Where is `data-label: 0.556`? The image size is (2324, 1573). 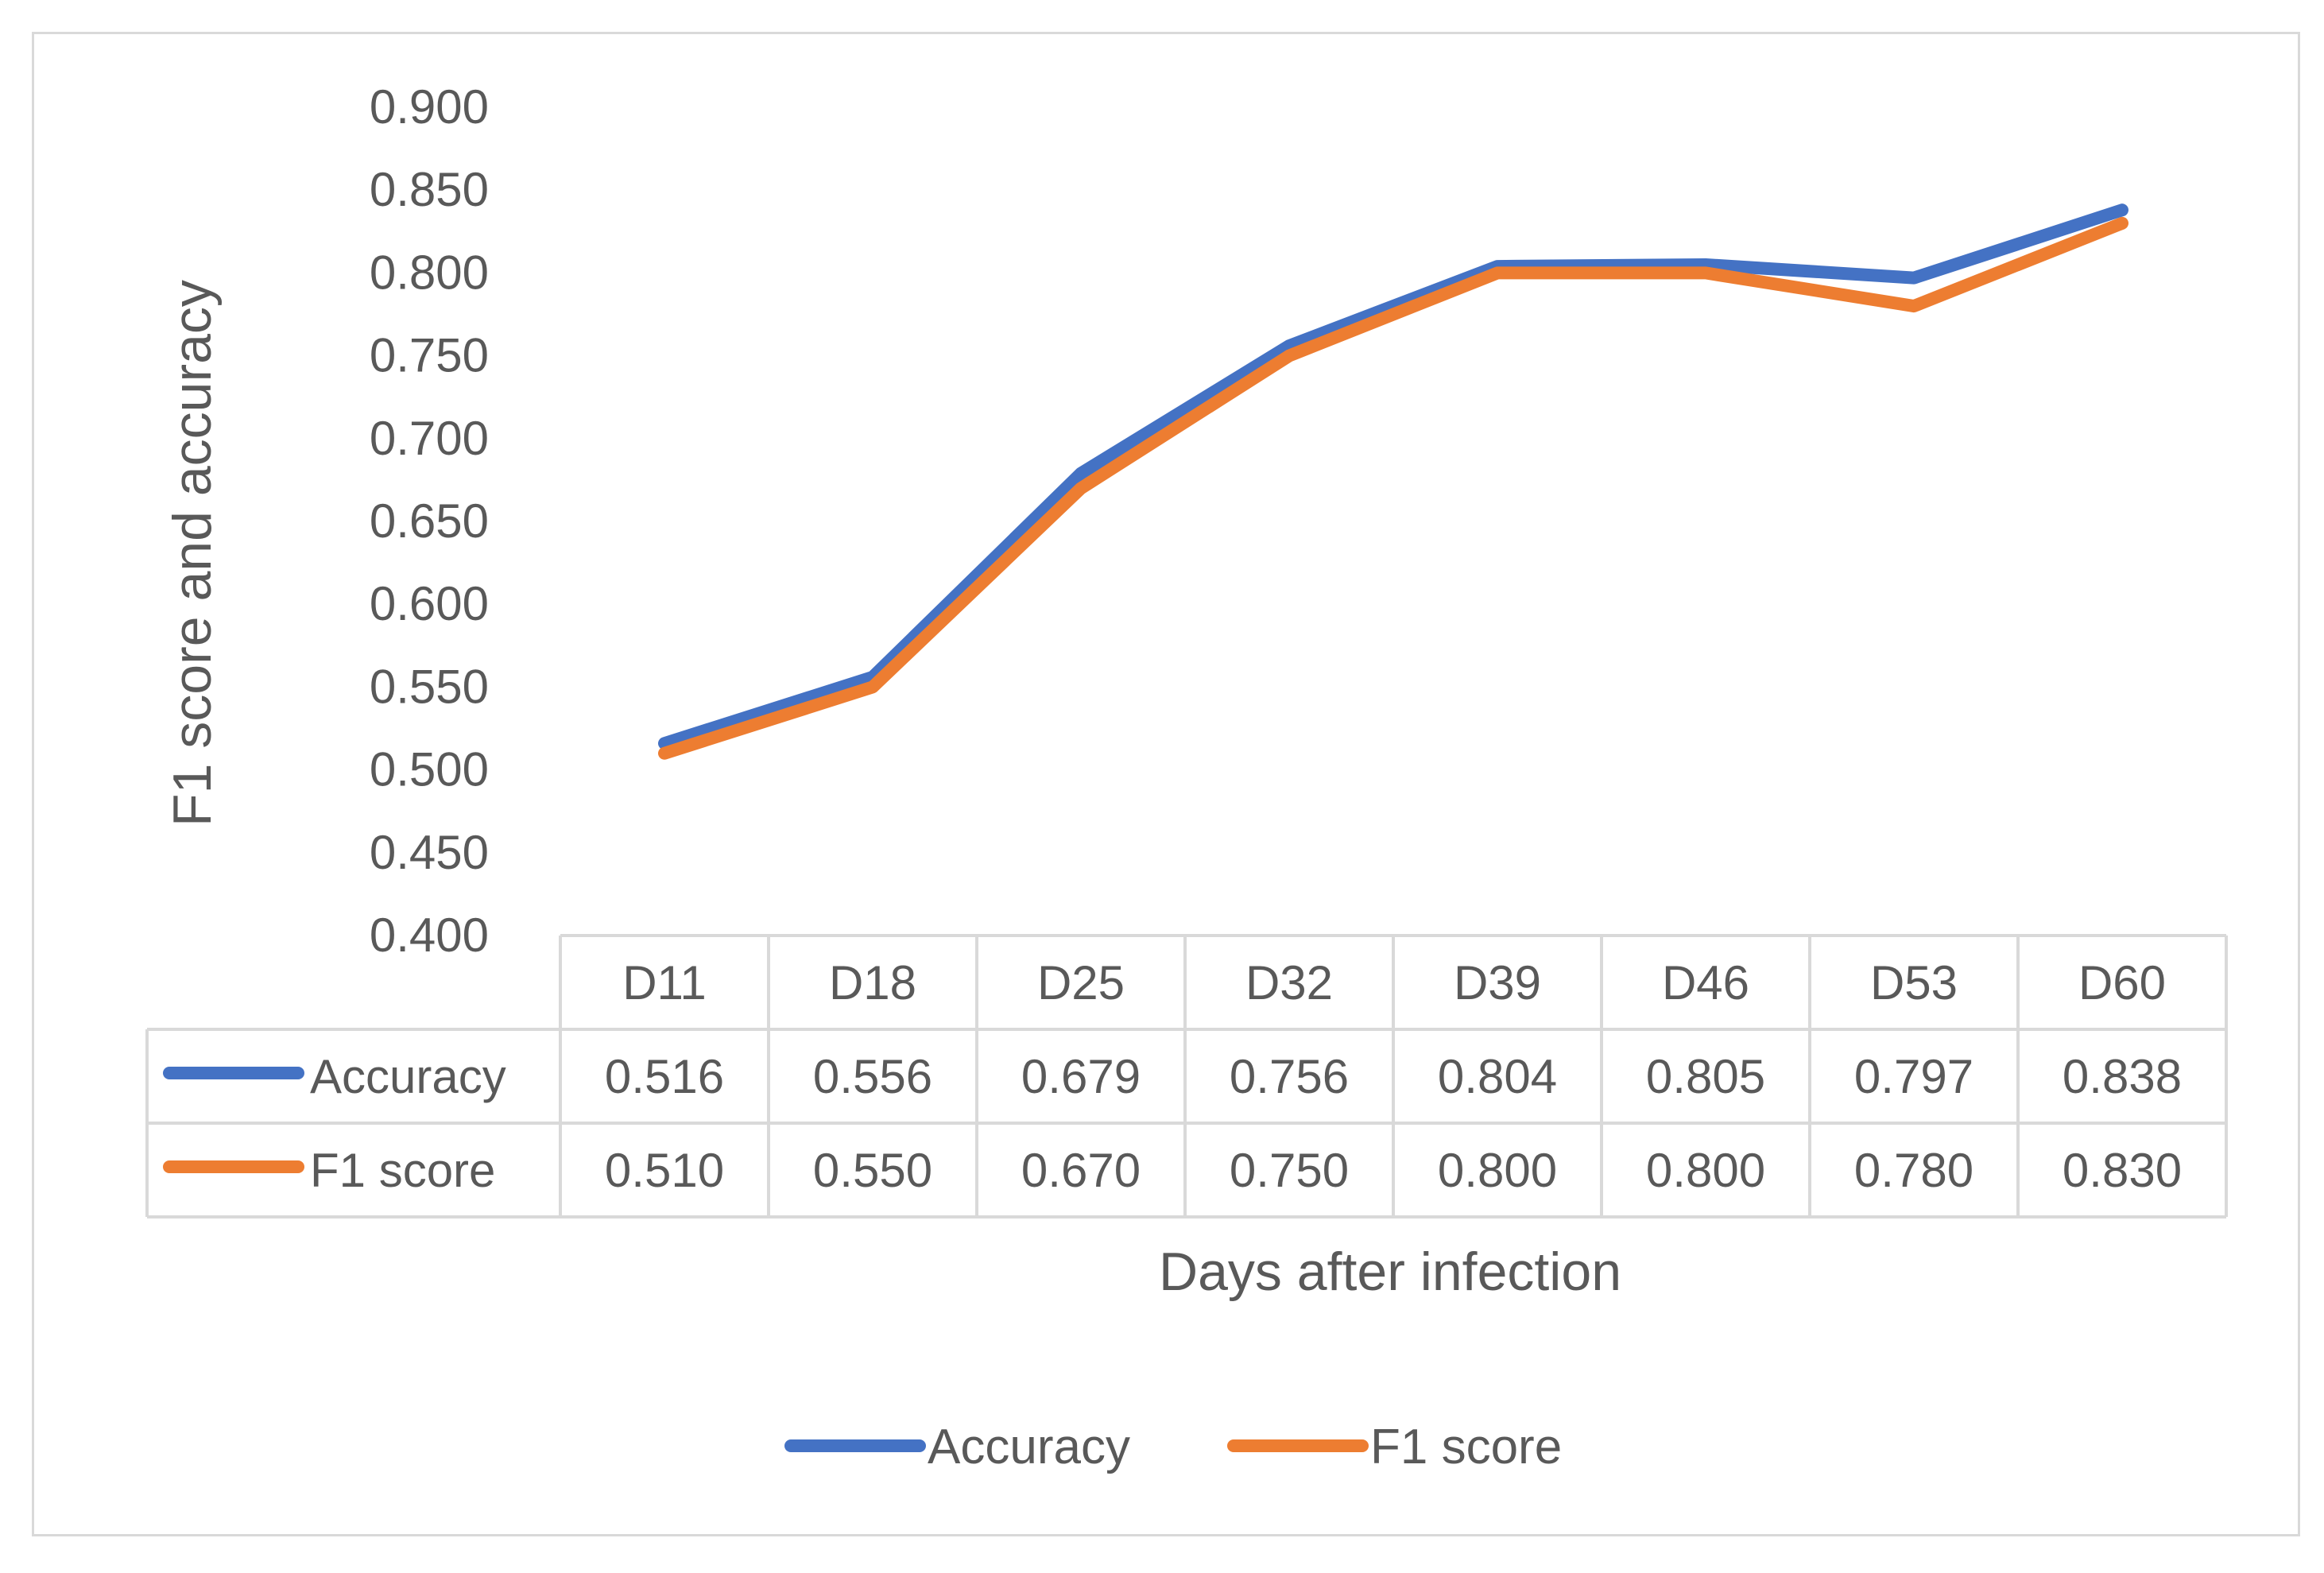 data-label: 0.556 is located at coordinates (872, 1076).